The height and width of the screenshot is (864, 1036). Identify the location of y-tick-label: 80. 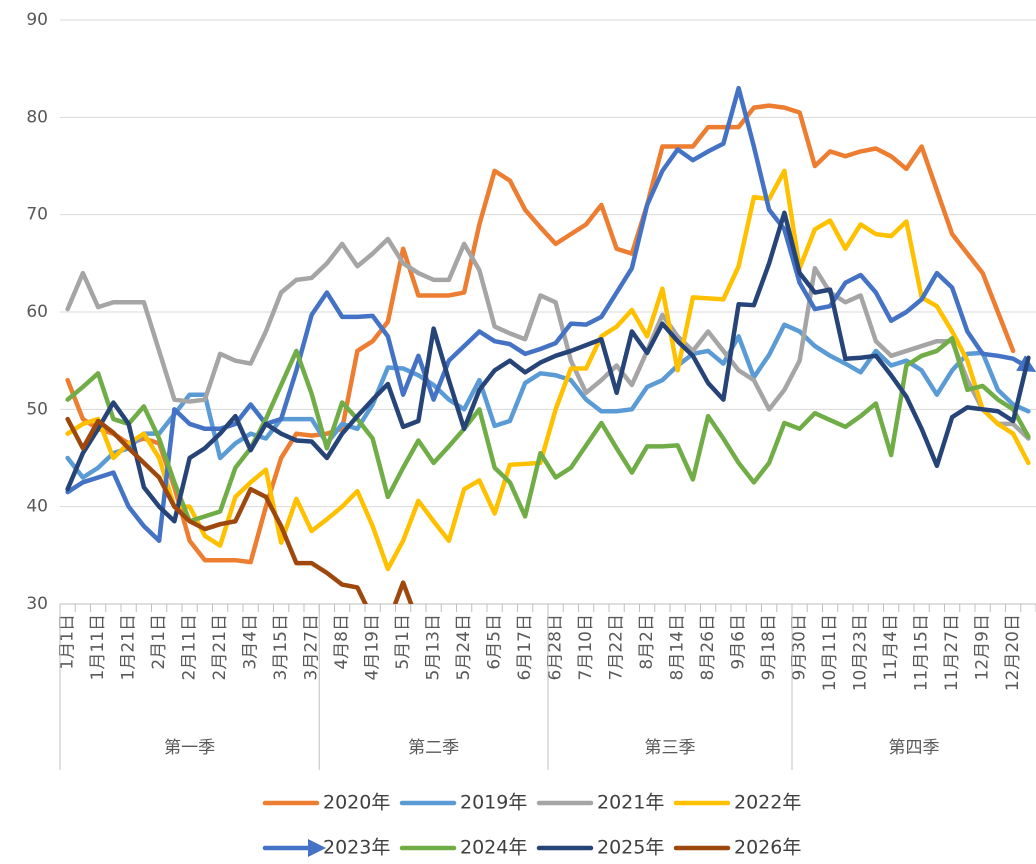
(37, 117).